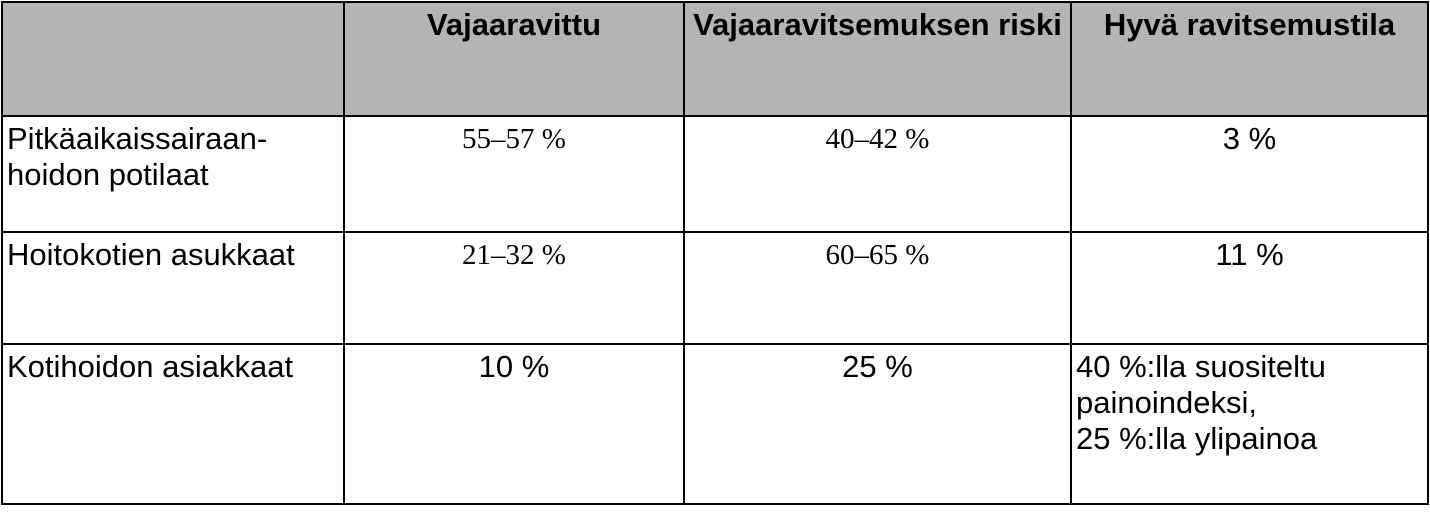 The width and height of the screenshot is (1430, 515). Describe the element at coordinates (1249, 174) in the screenshot. I see `cell: 3 %` at that location.